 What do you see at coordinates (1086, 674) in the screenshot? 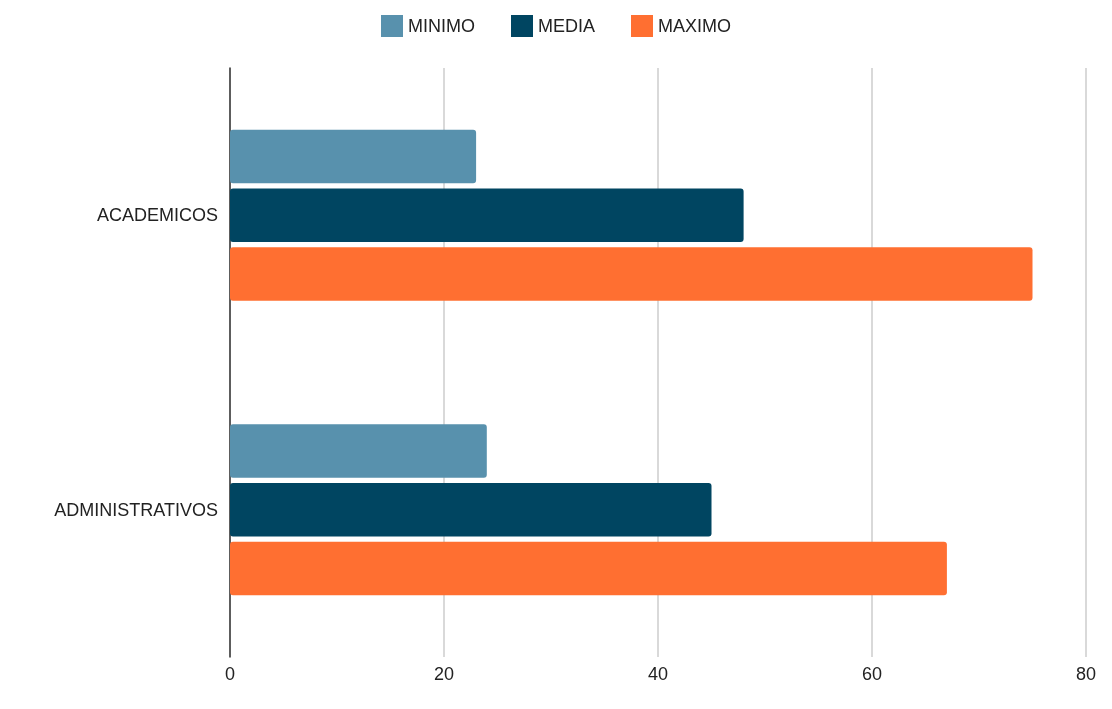
I see `x-tick-label: 80` at bounding box center [1086, 674].